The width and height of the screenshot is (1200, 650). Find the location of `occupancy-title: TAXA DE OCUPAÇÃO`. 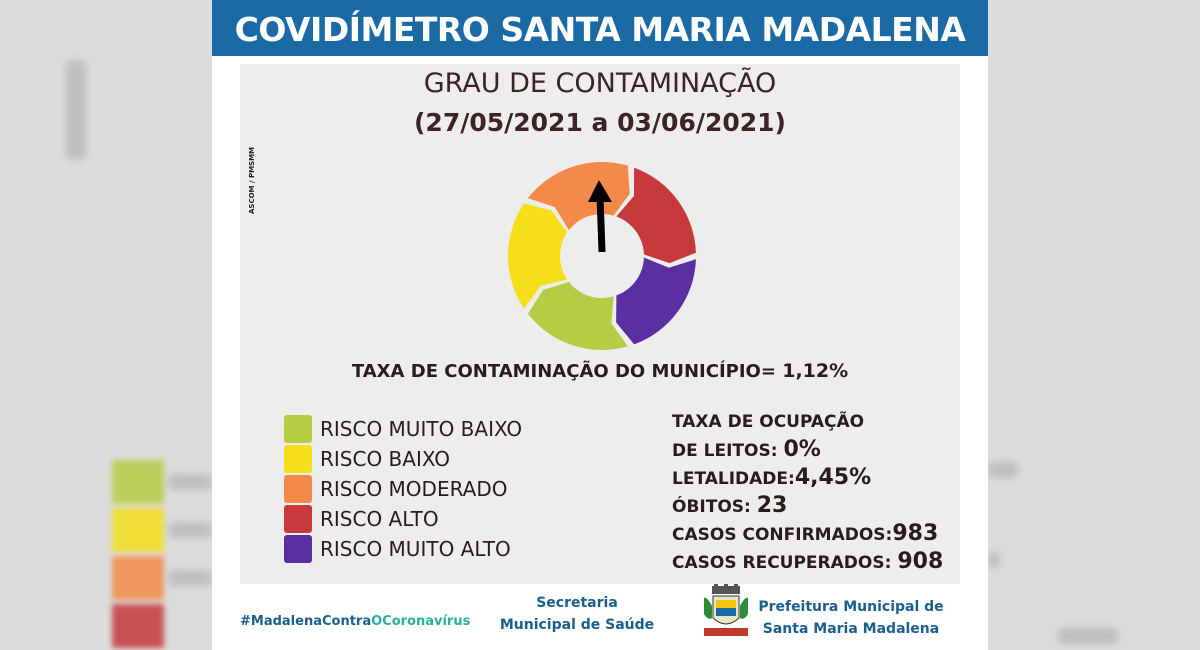

occupancy-title: TAXA DE OCUPAÇÃO is located at coordinates (768, 422).